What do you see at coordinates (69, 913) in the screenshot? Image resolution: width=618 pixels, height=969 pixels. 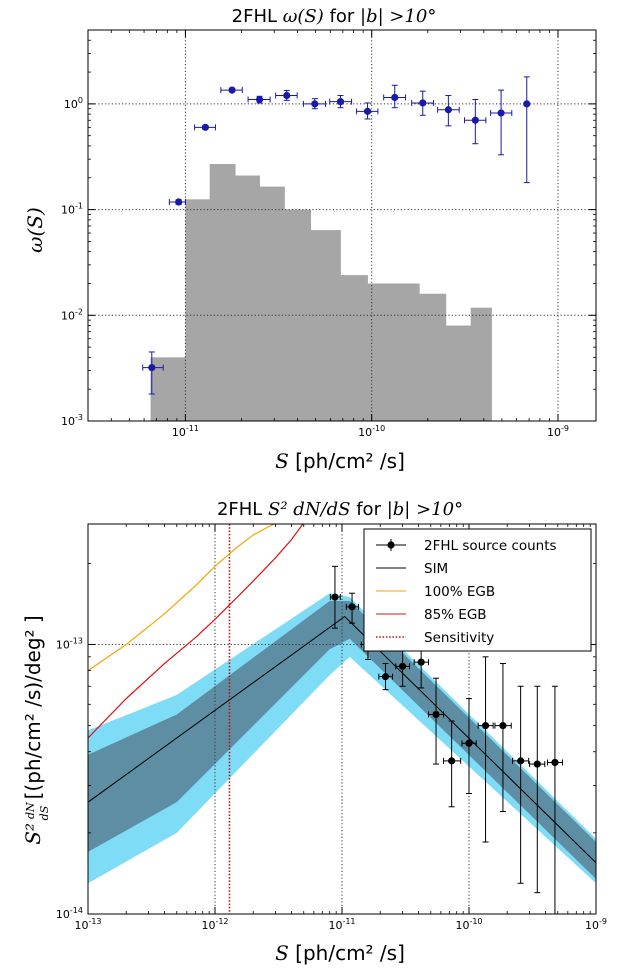 I see `y-tick-label: 10⁻¹⁴` at bounding box center [69, 913].